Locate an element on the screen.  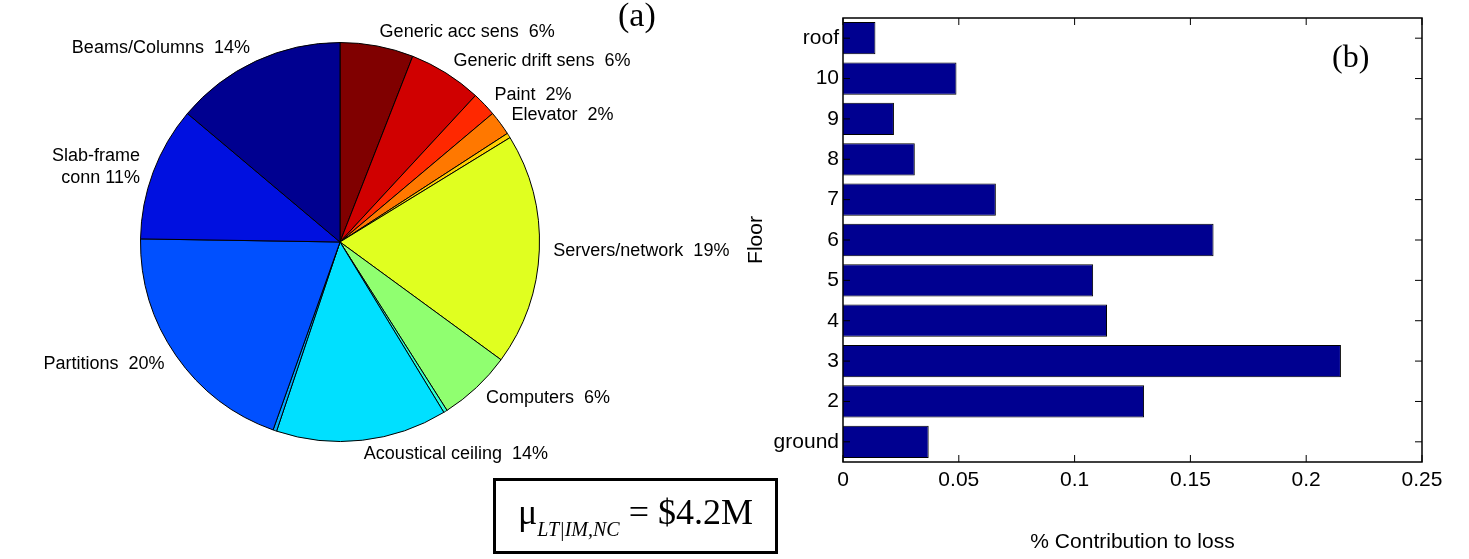
slice-label: Beams/Columns 14% is located at coordinates (160, 47).